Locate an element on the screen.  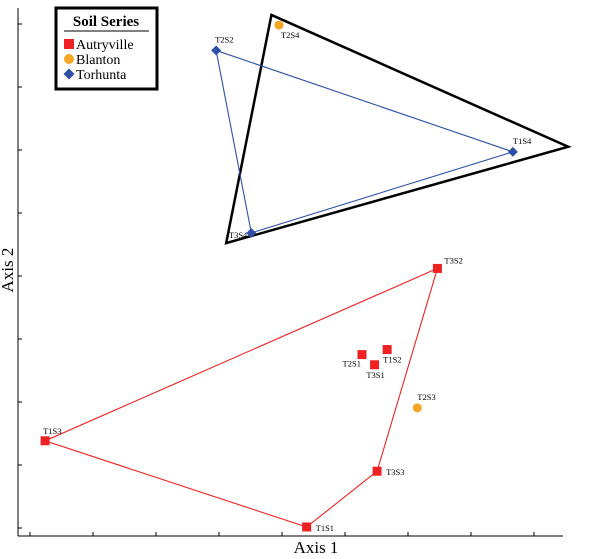
point-label: T2S4 is located at coordinates (290, 35).